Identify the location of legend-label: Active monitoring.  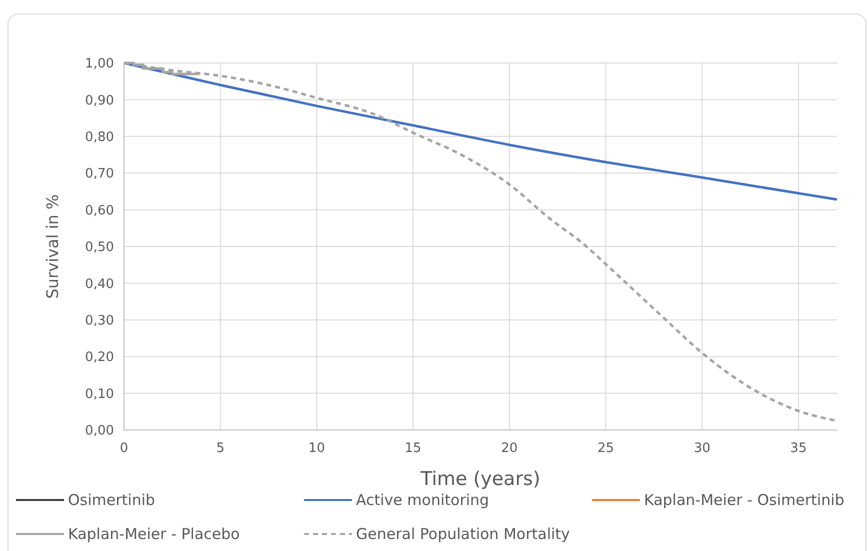
(423, 500).